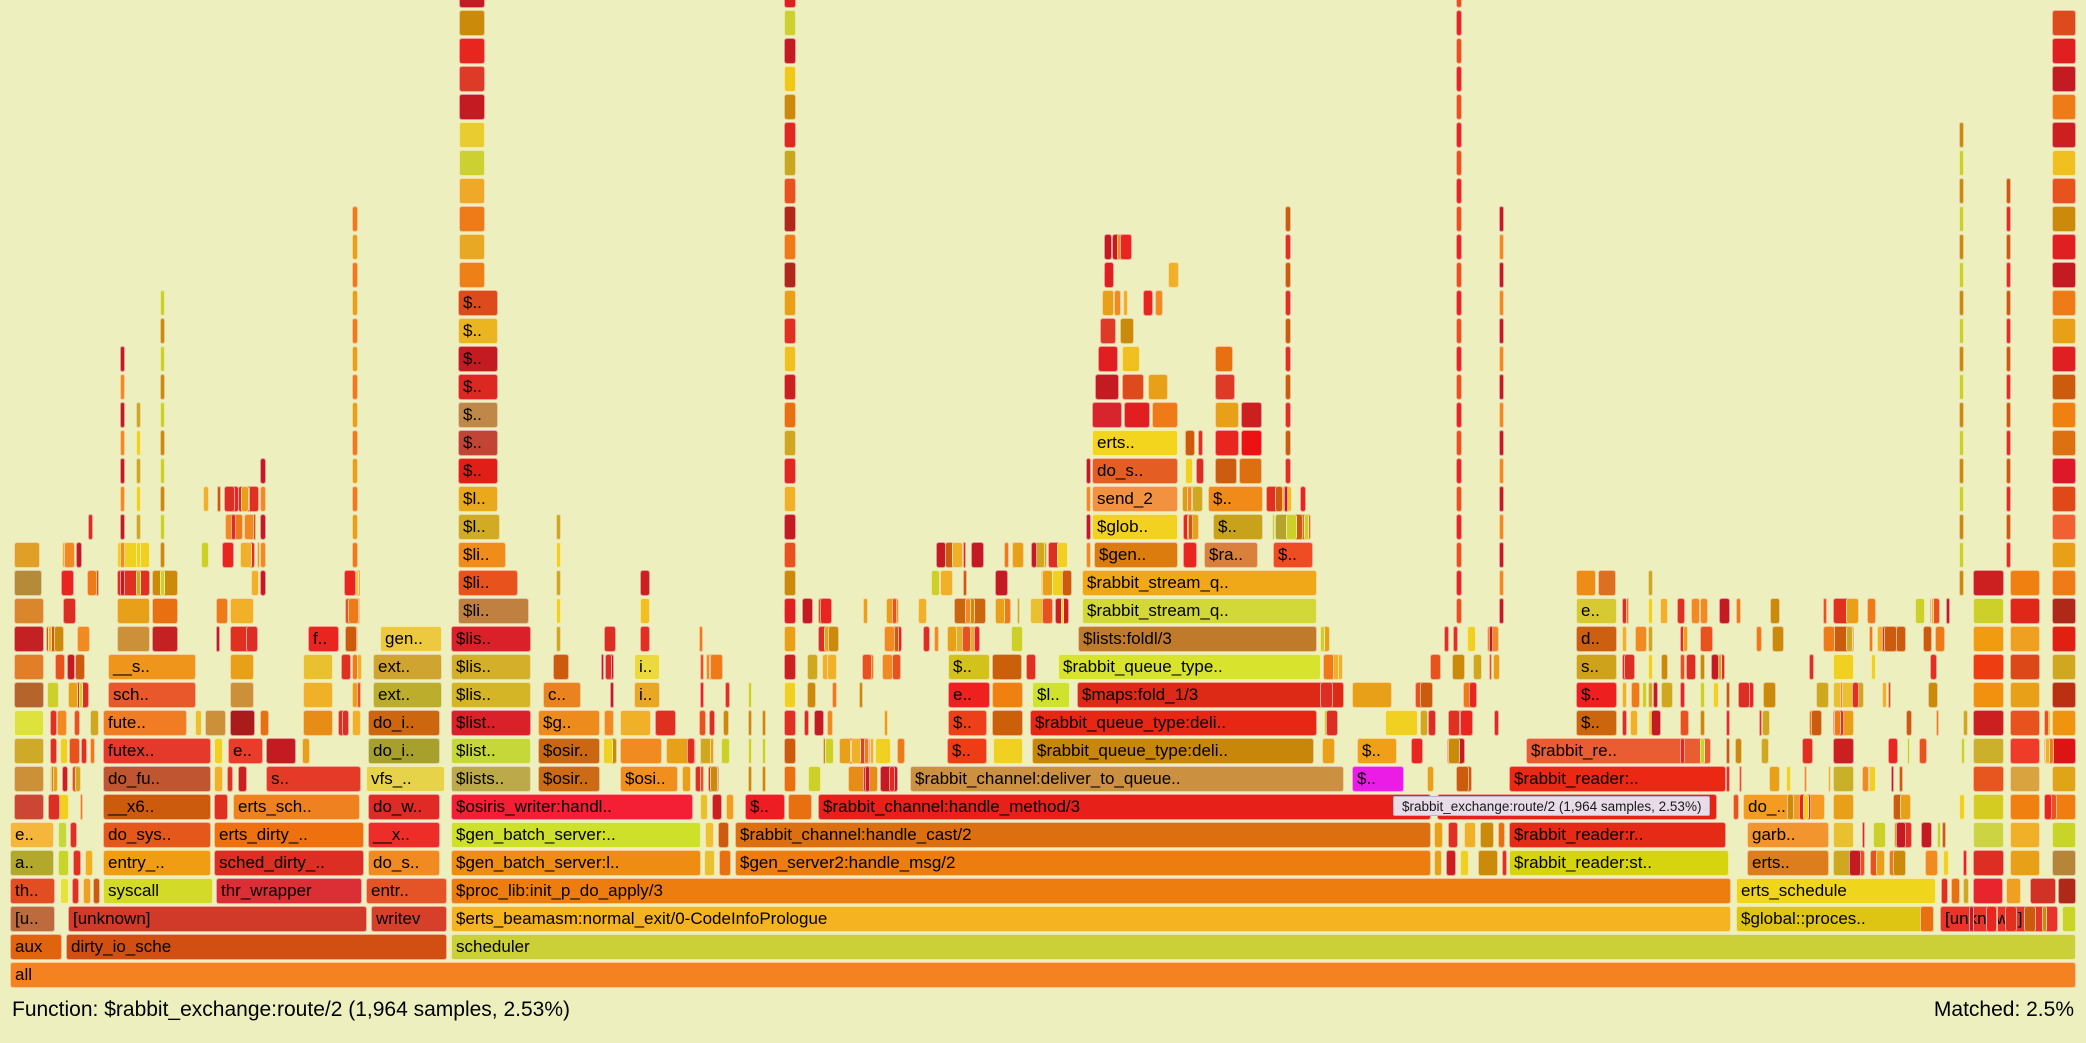 Image resolution: width=2086 pixels, height=1043 pixels. What do you see at coordinates (404, 751) in the screenshot?
I see `flame-frame: do_i..` at bounding box center [404, 751].